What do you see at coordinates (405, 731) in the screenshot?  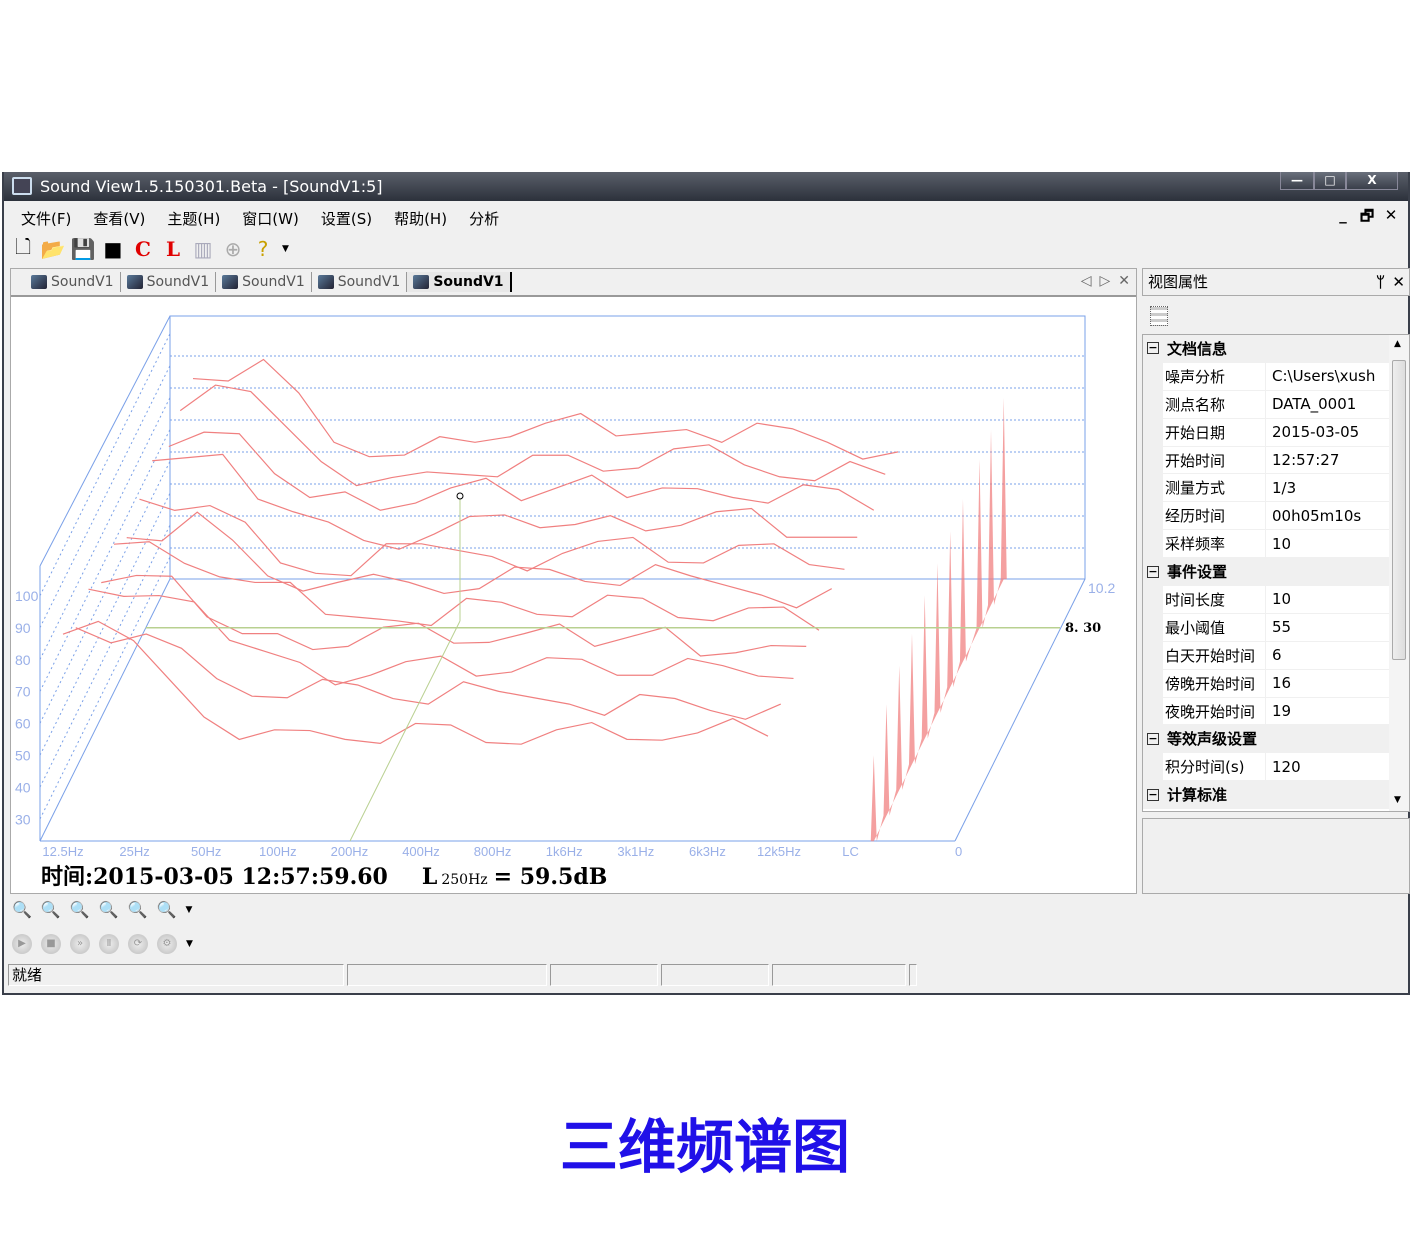 I see `frequency-cursor-line` at bounding box center [405, 731].